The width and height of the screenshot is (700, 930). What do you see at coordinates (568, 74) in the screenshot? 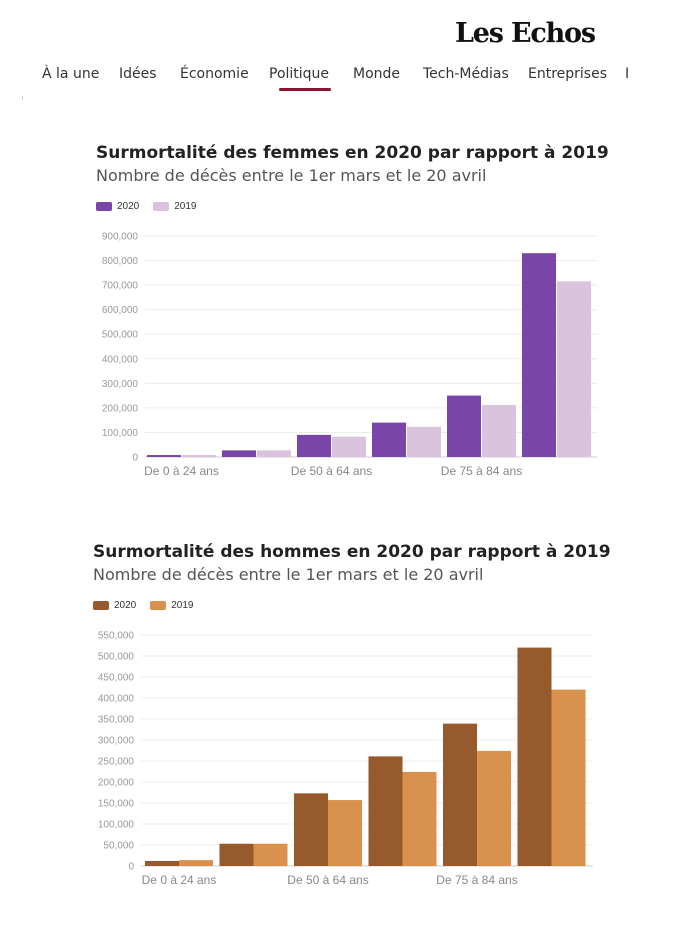
I see `nav-entreprises: Entreprises` at bounding box center [568, 74].